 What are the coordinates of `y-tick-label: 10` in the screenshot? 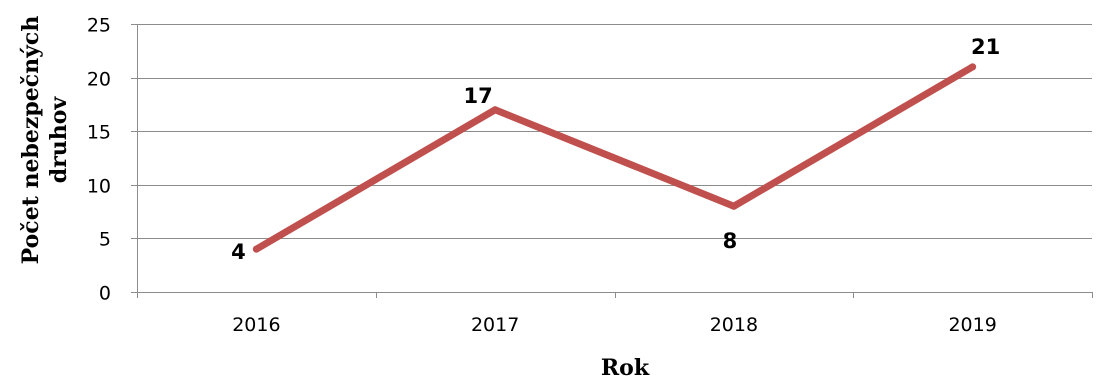 It's located at (99, 187).